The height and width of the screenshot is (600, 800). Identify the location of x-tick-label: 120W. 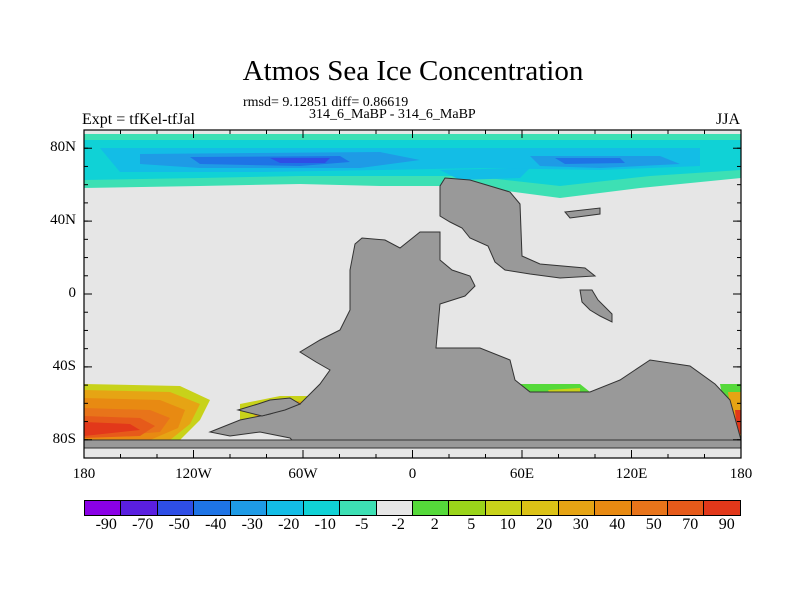
(193, 474).